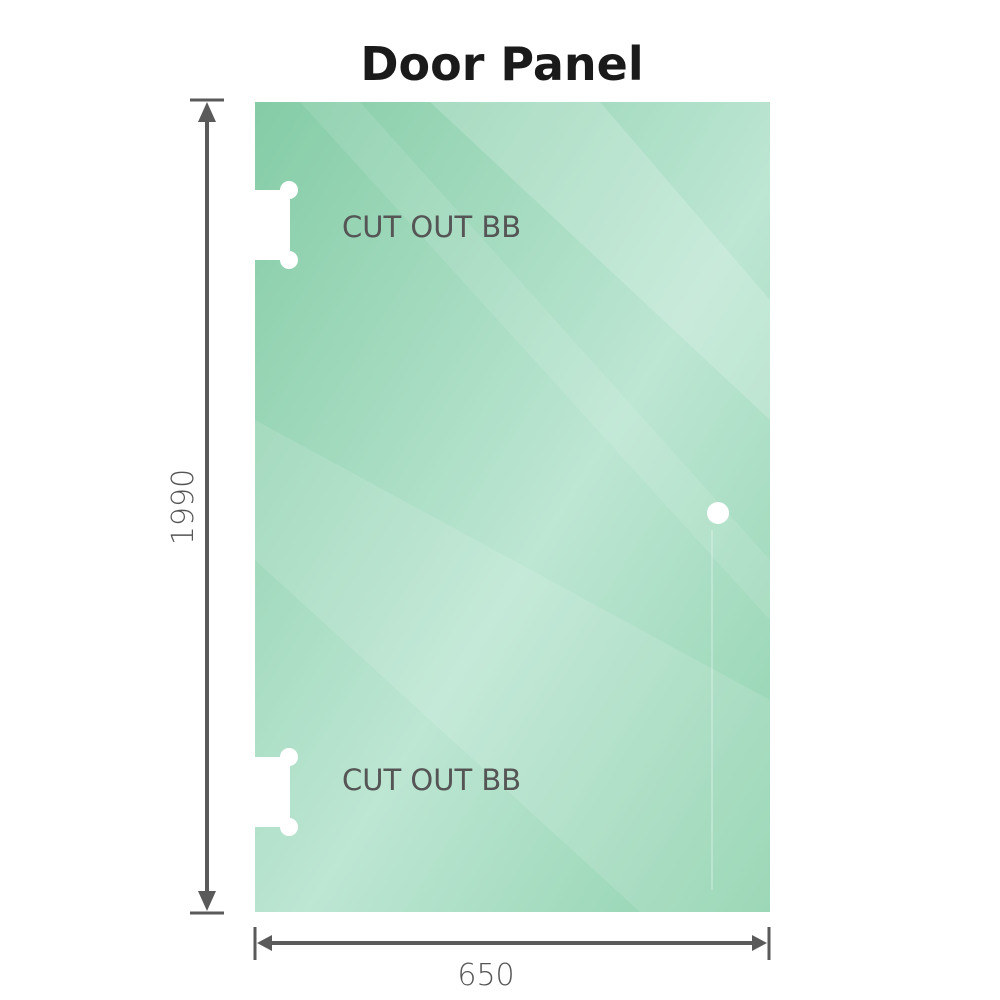 Image resolution: width=1000 pixels, height=1000 pixels. Describe the element at coordinates (718, 513) in the screenshot. I see `handle-hole` at that location.